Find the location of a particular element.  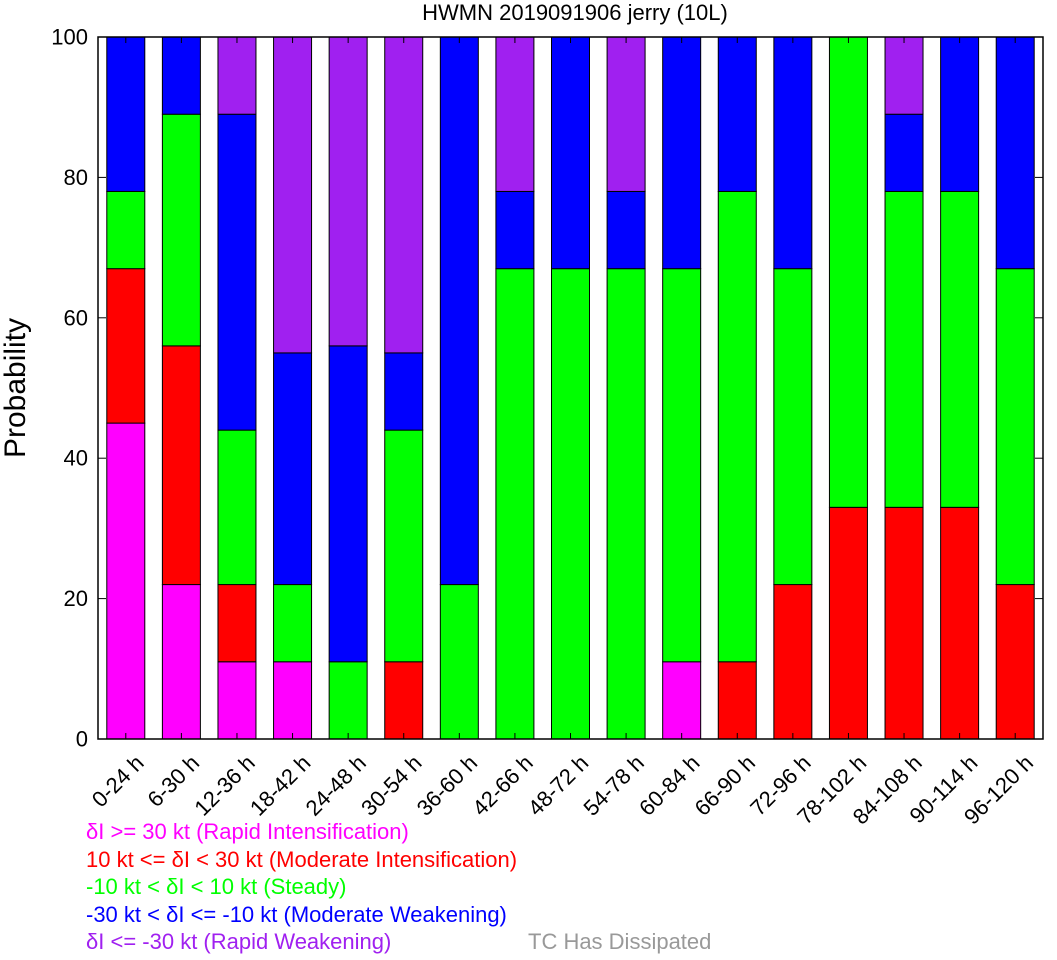

bar-segment-12-36h-s3 is located at coordinates (237, 272).